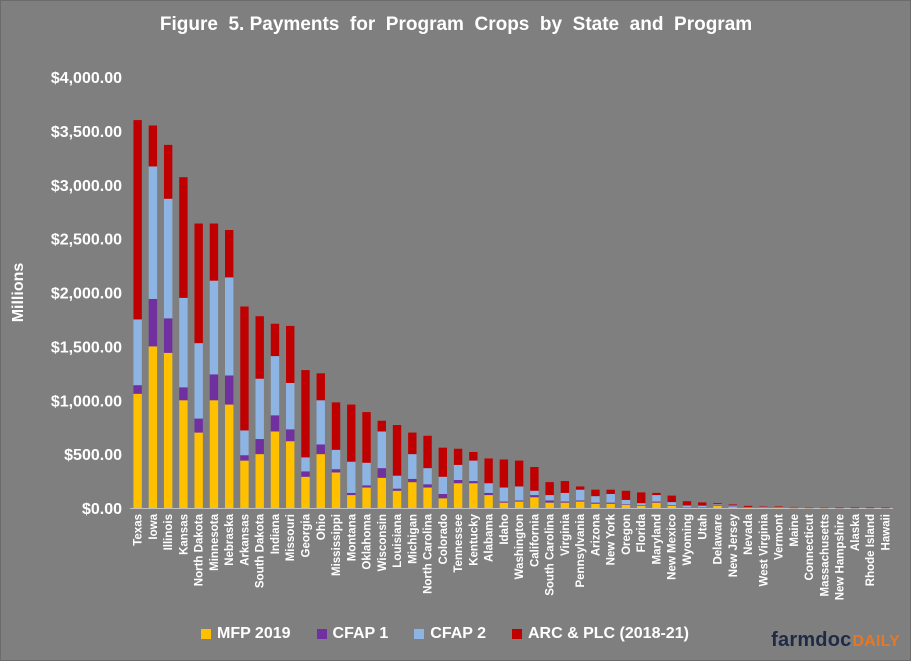  I want to click on x-tick-label: New Jersey, so click(734, 545).